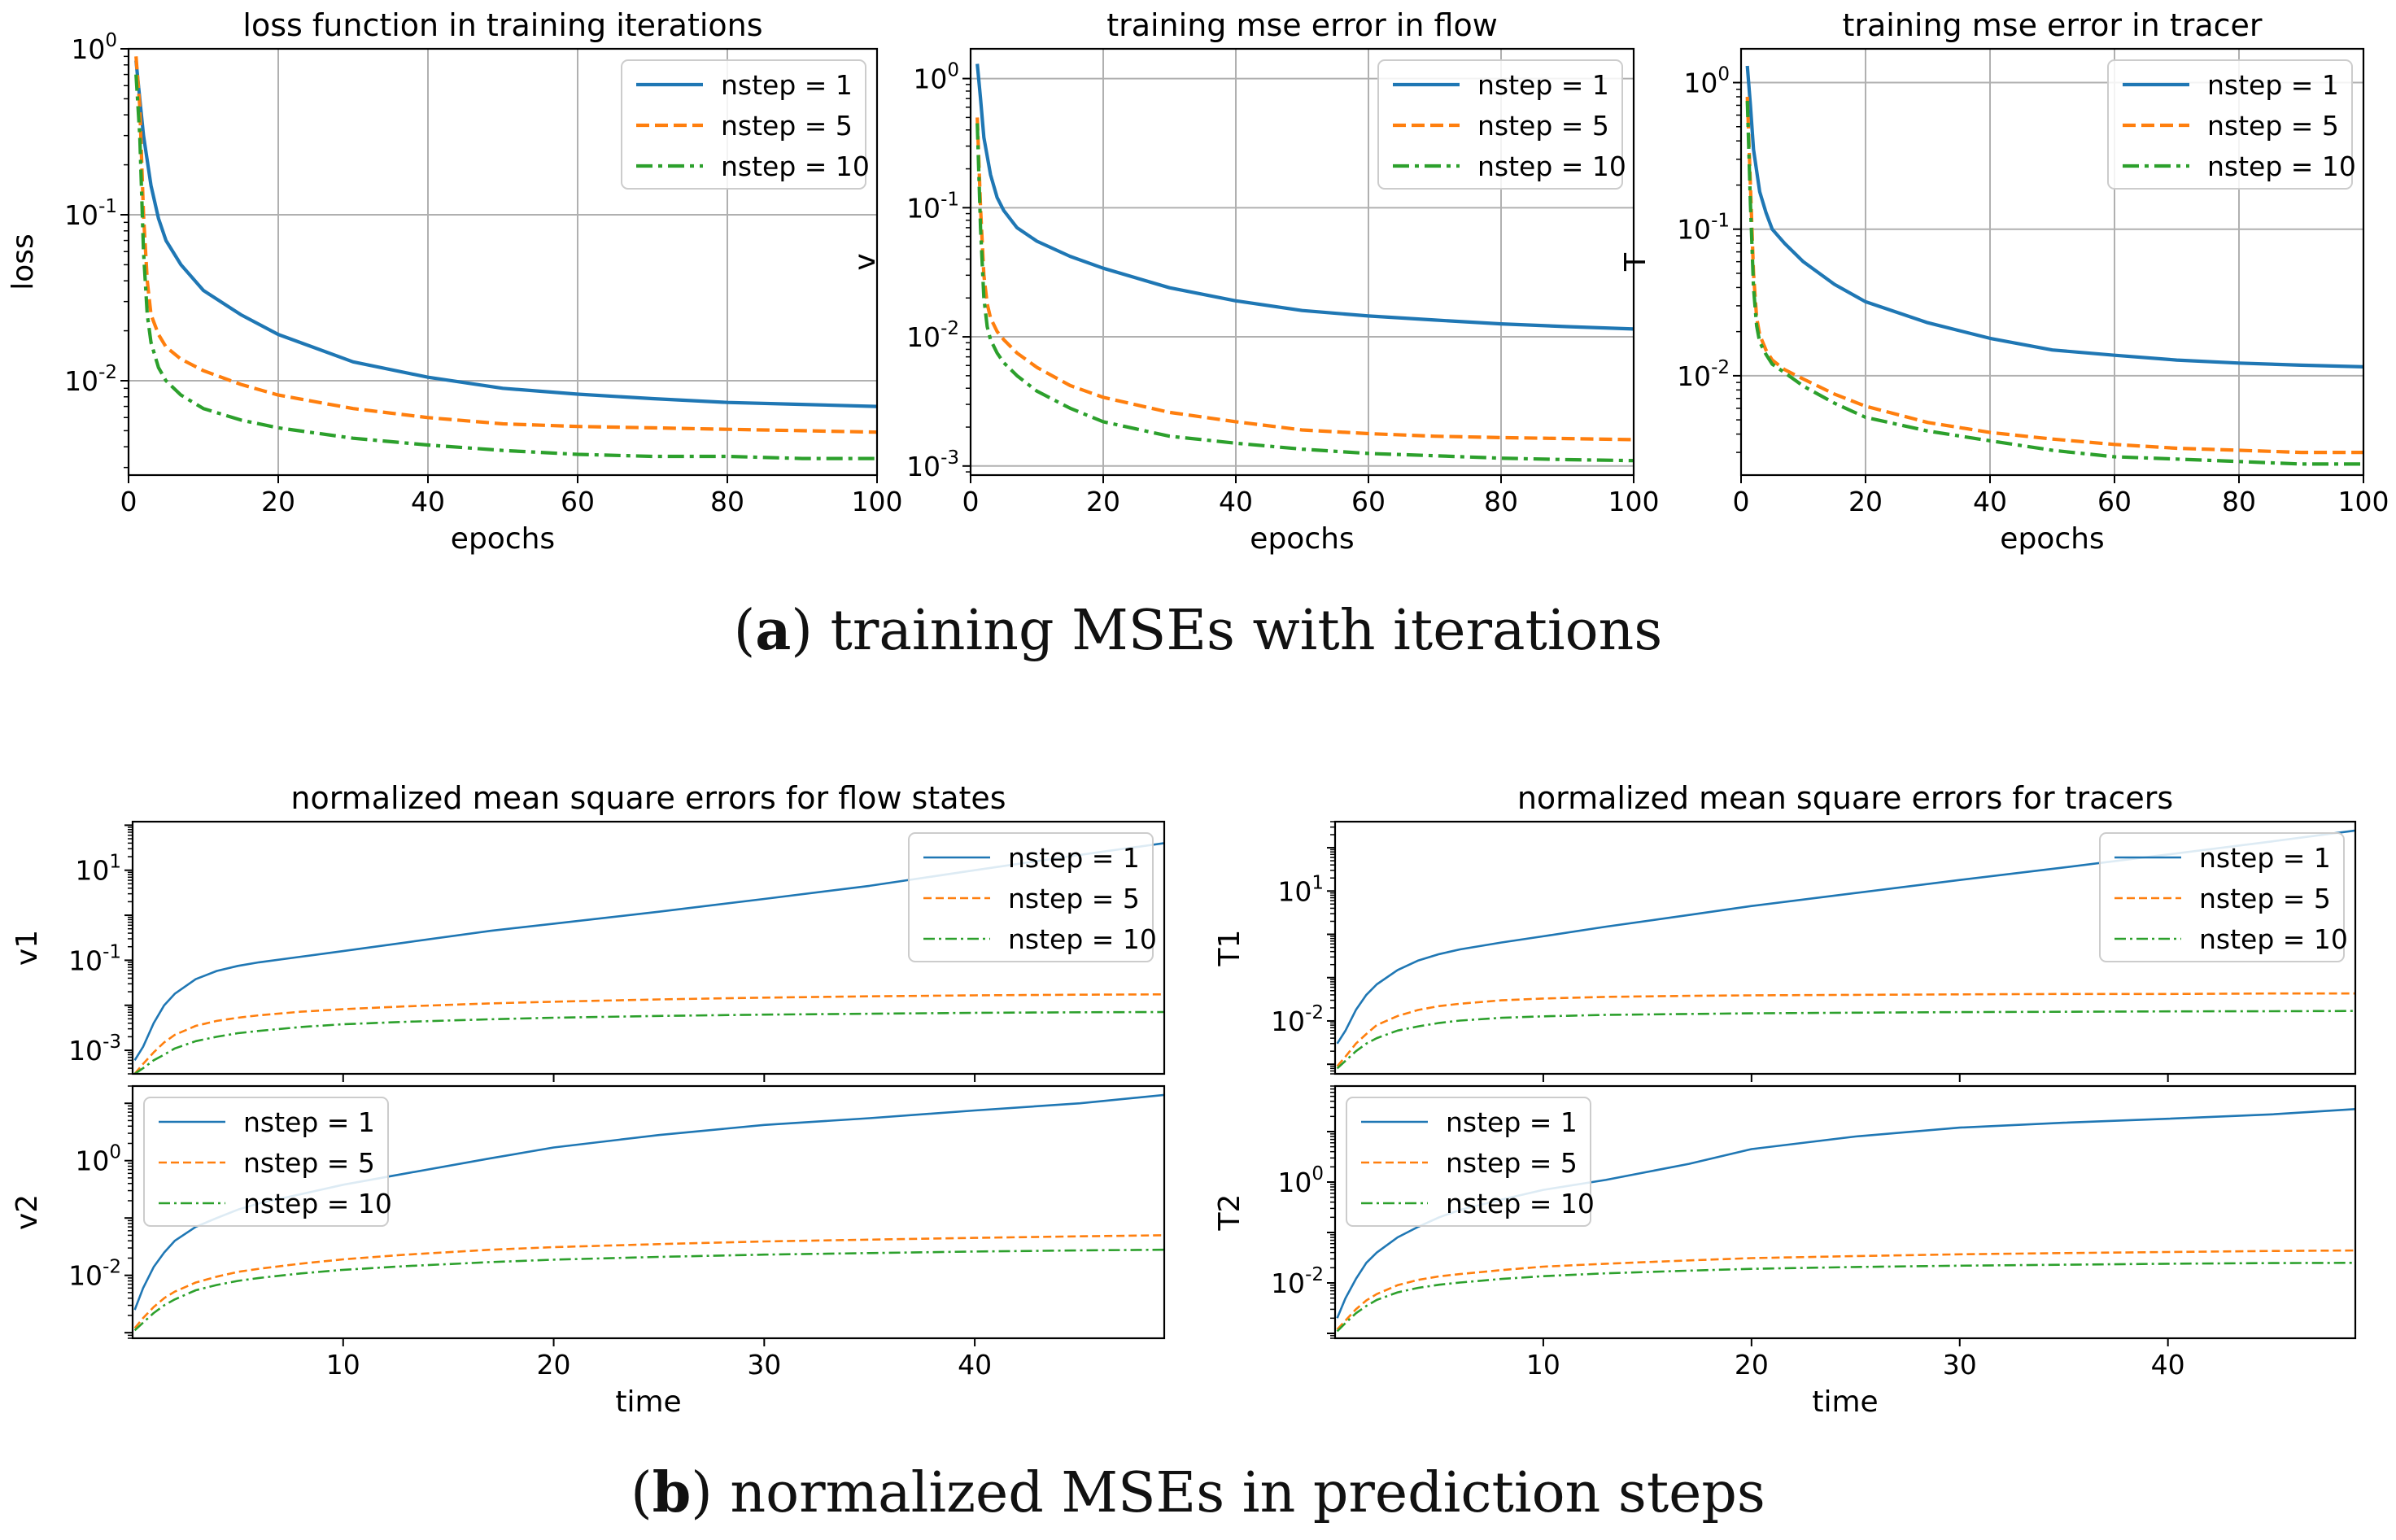  What do you see at coordinates (1228, 1493) in the screenshot?
I see `caption-b-text: ) normalized MSEs in prediction steps` at bounding box center [1228, 1493].